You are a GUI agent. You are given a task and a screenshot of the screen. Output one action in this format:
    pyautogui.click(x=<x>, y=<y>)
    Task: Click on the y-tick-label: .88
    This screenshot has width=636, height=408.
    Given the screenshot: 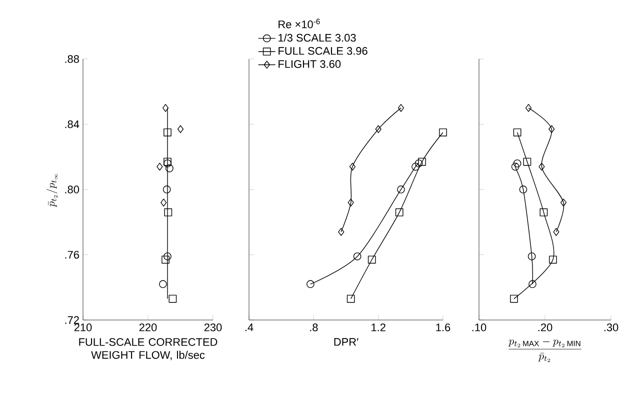 What is the action you would take?
    pyautogui.click(x=72, y=59)
    